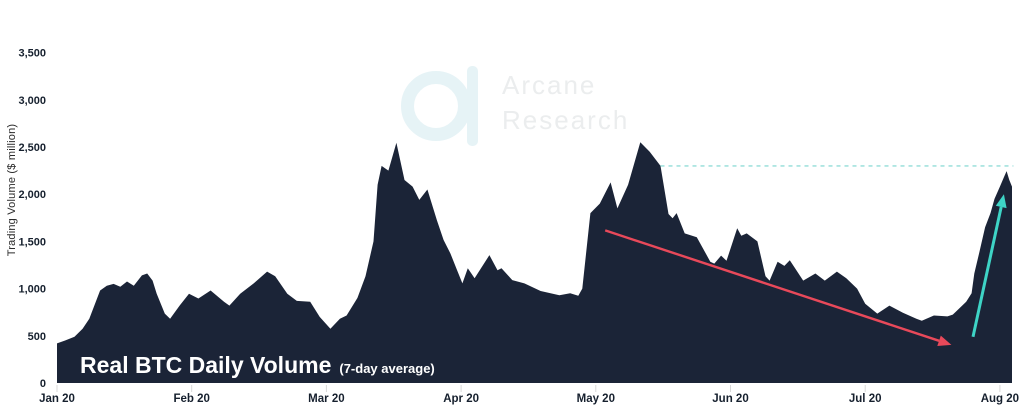 This screenshot has height=412, width=1024. I want to click on x-tick-label: Apr 20, so click(461, 399).